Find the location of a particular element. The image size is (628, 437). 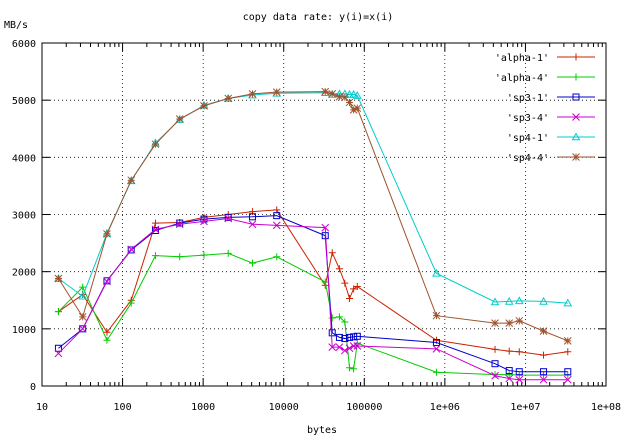

legend-item: 'alpha-4' is located at coordinates (545, 78).